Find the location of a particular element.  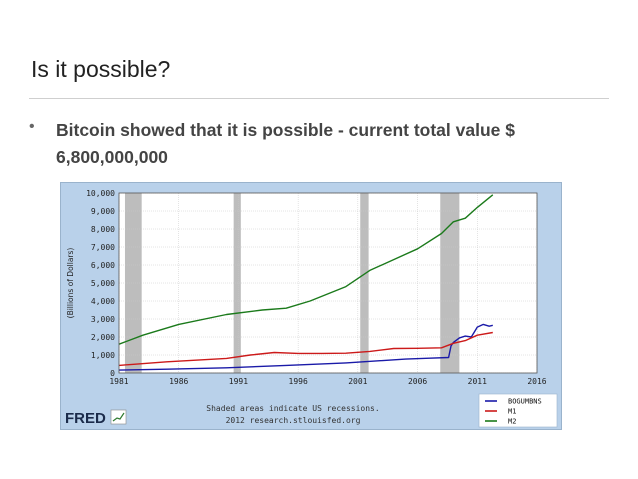

y-tick-label: 2,000 is located at coordinates (103, 337).